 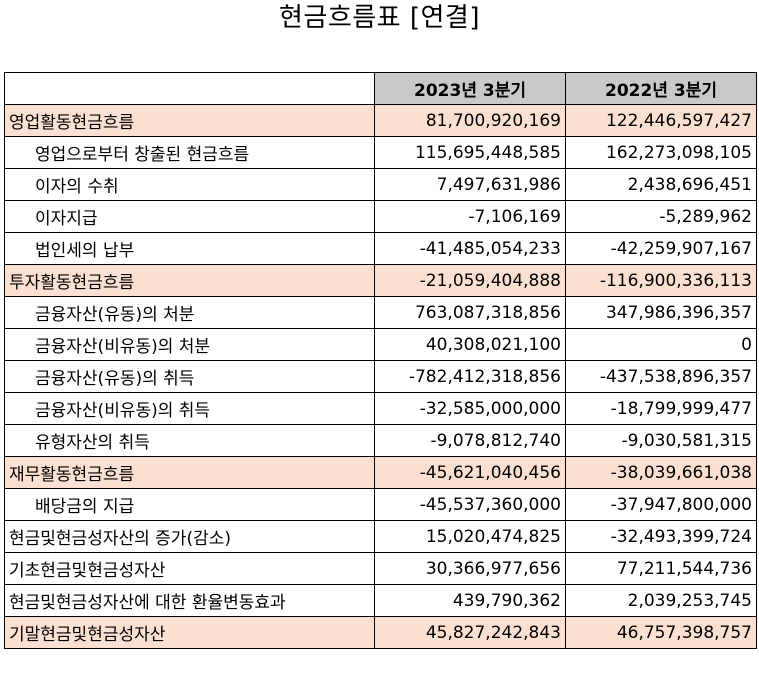 I want to click on value-2023: 15,020,474,825, so click(x=470, y=536).